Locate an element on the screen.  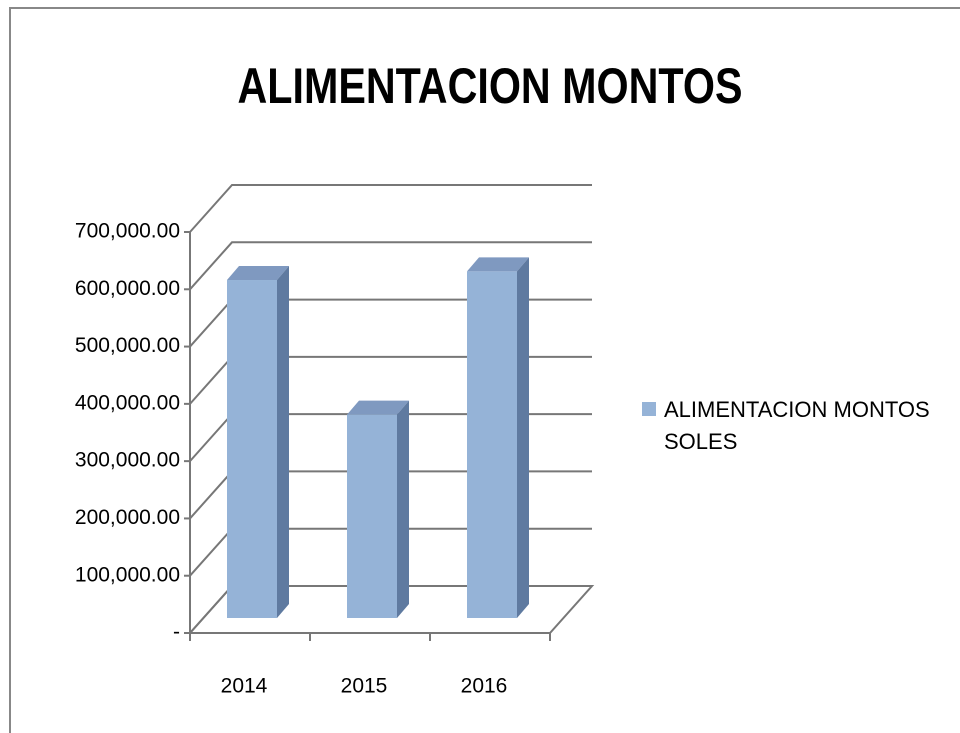
y-tick-label: 300,000.00 is located at coordinates (127, 460).